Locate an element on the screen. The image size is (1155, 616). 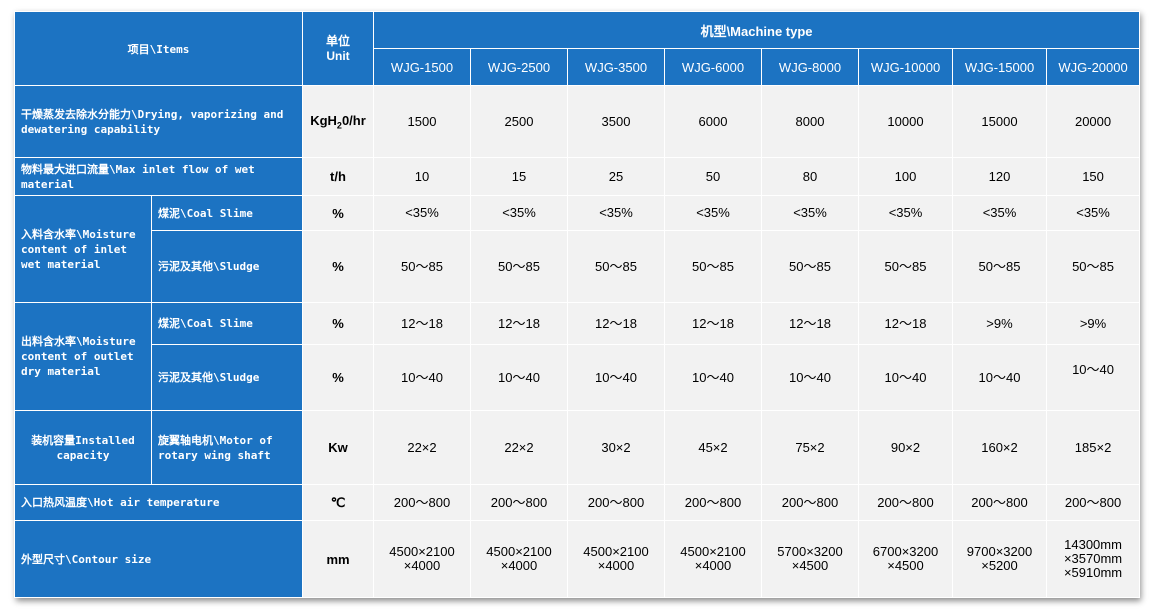
unit-inlet-coal: % is located at coordinates (338, 213).